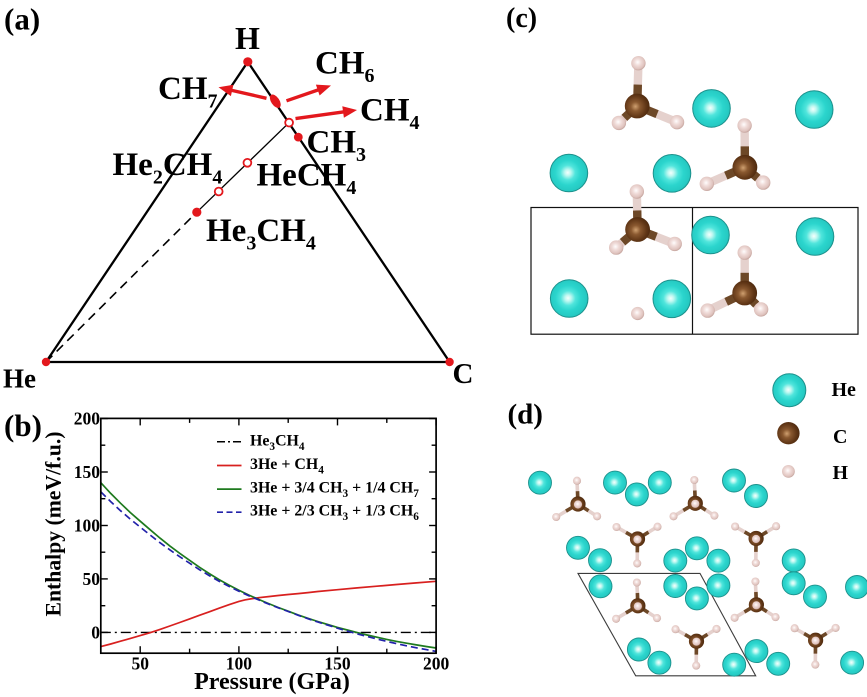 The height and width of the screenshot is (697, 867). What do you see at coordinates (337, 145) in the screenshot?
I see `svg-text: CH3​` at bounding box center [337, 145].